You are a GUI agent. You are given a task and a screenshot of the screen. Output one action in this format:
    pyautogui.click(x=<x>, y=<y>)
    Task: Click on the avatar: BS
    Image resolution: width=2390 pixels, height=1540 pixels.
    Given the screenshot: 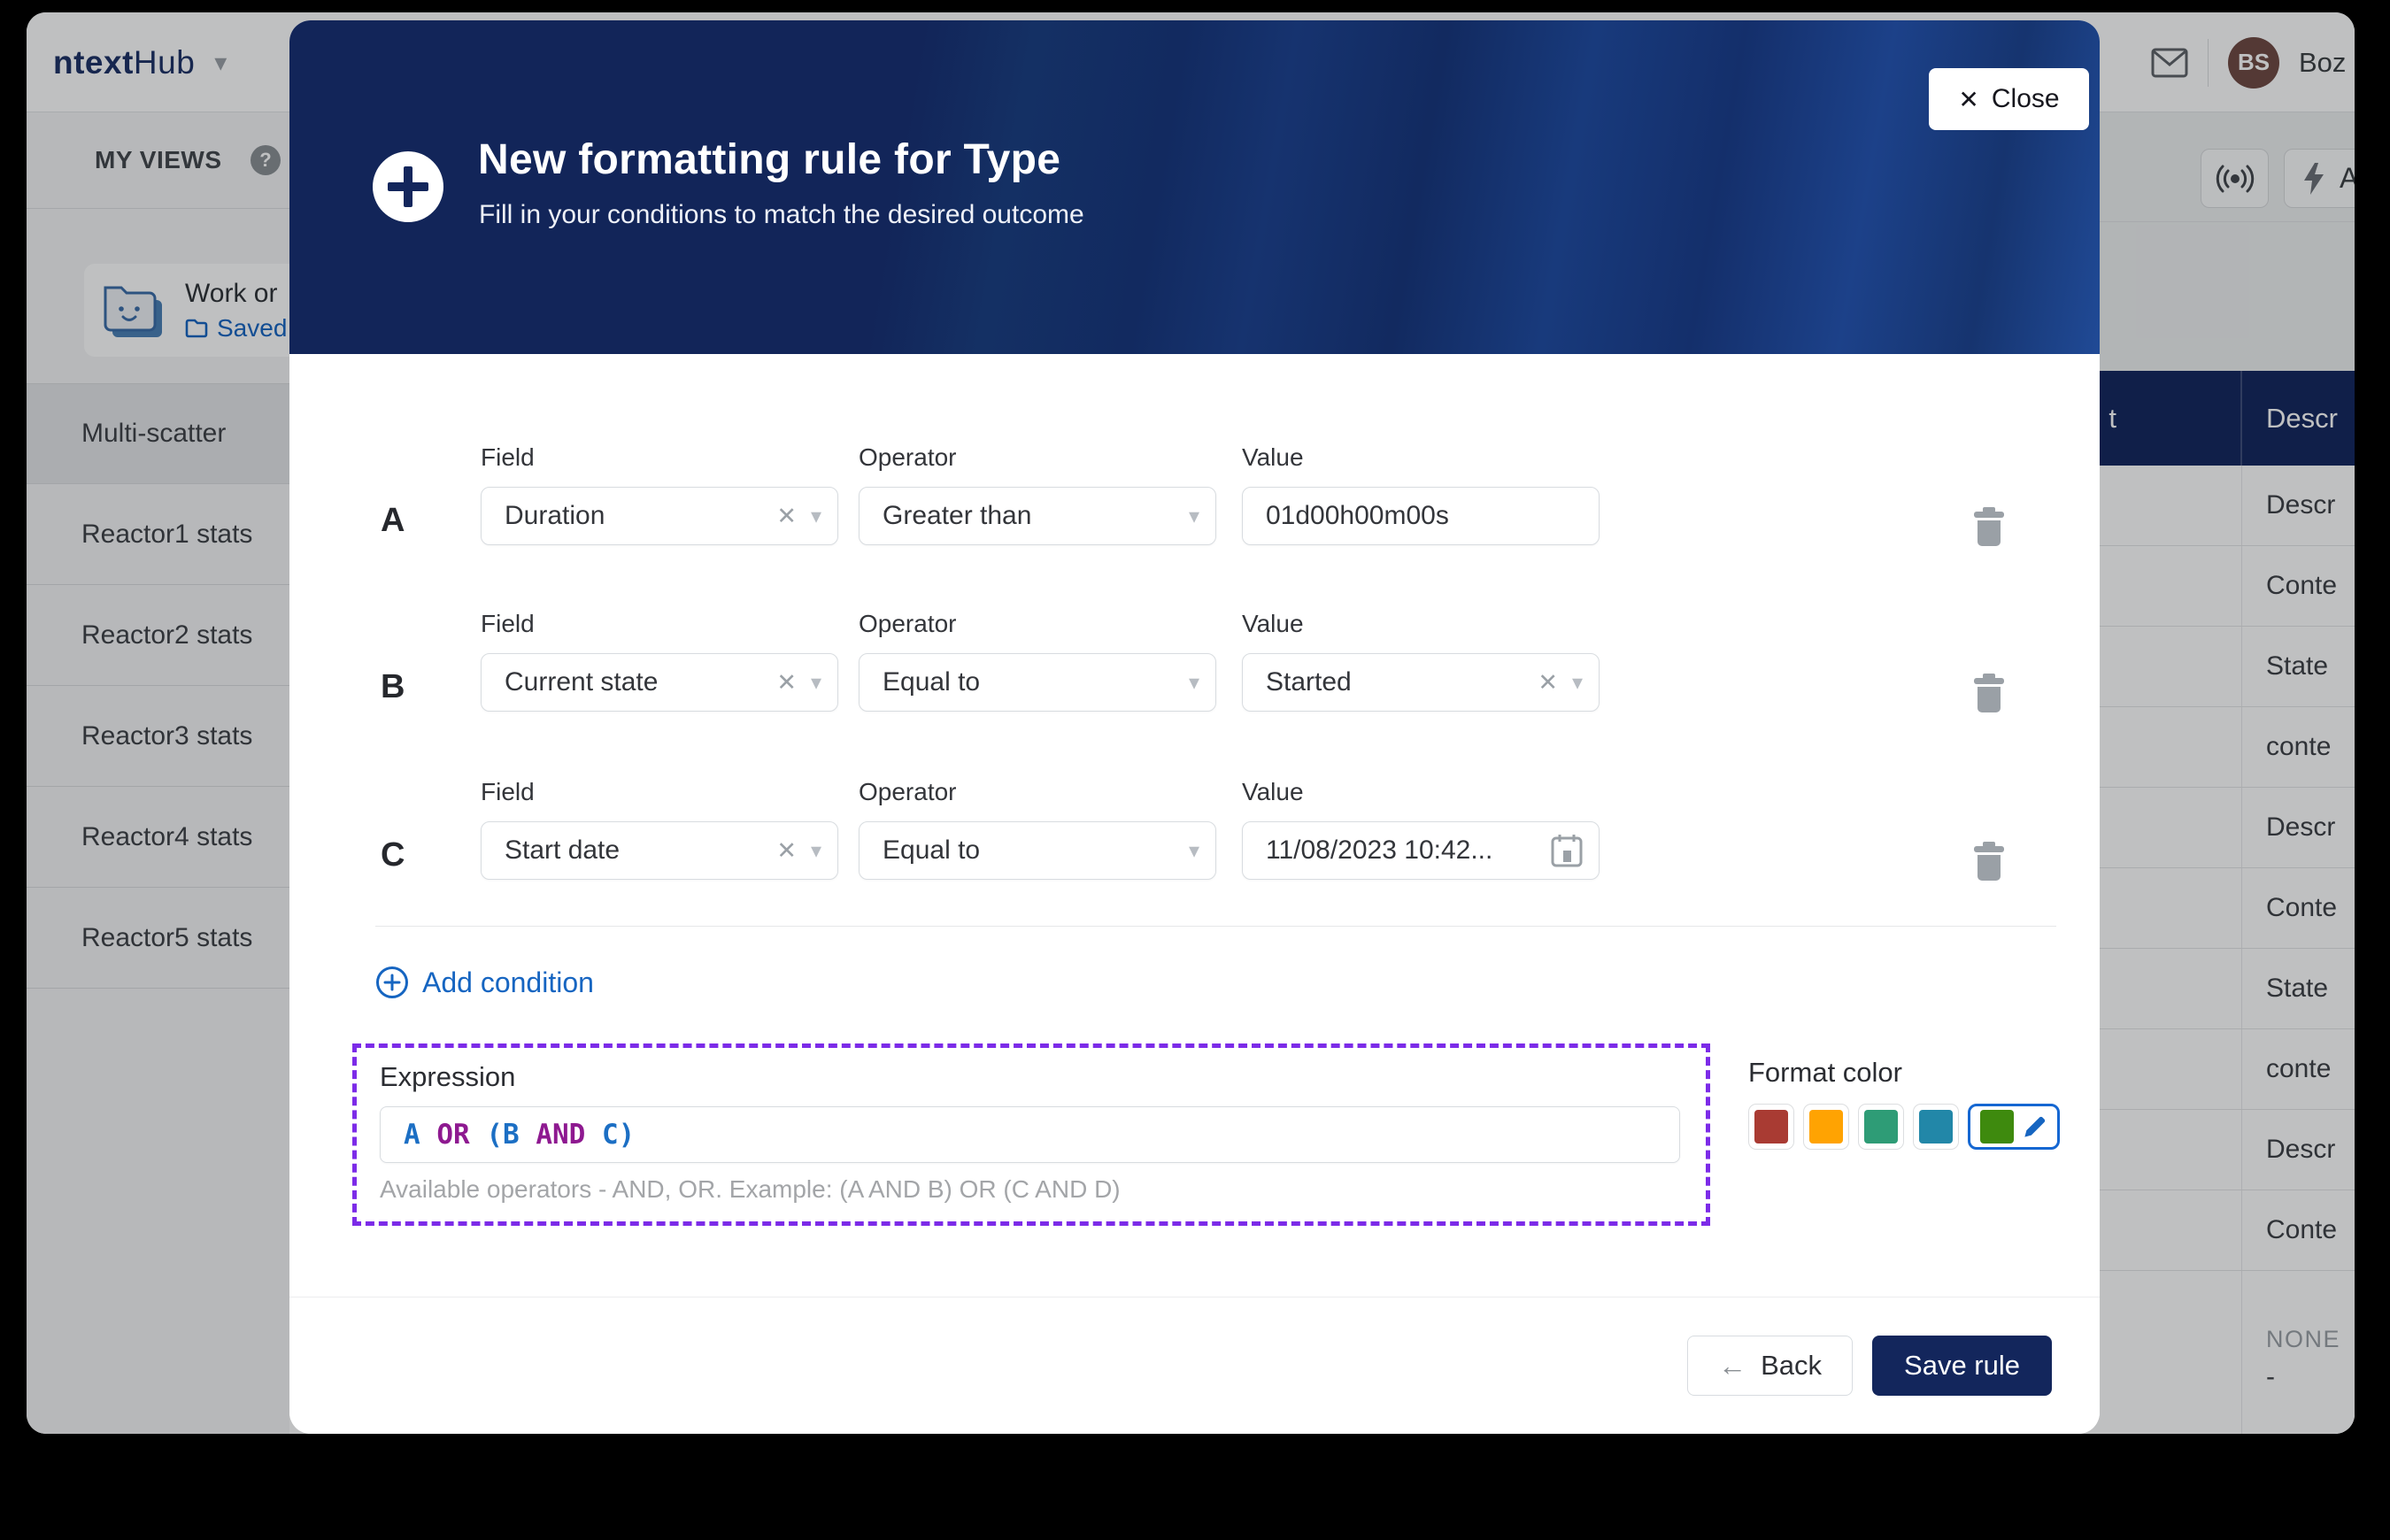 What is the action you would take?
    pyautogui.click(x=2253, y=62)
    